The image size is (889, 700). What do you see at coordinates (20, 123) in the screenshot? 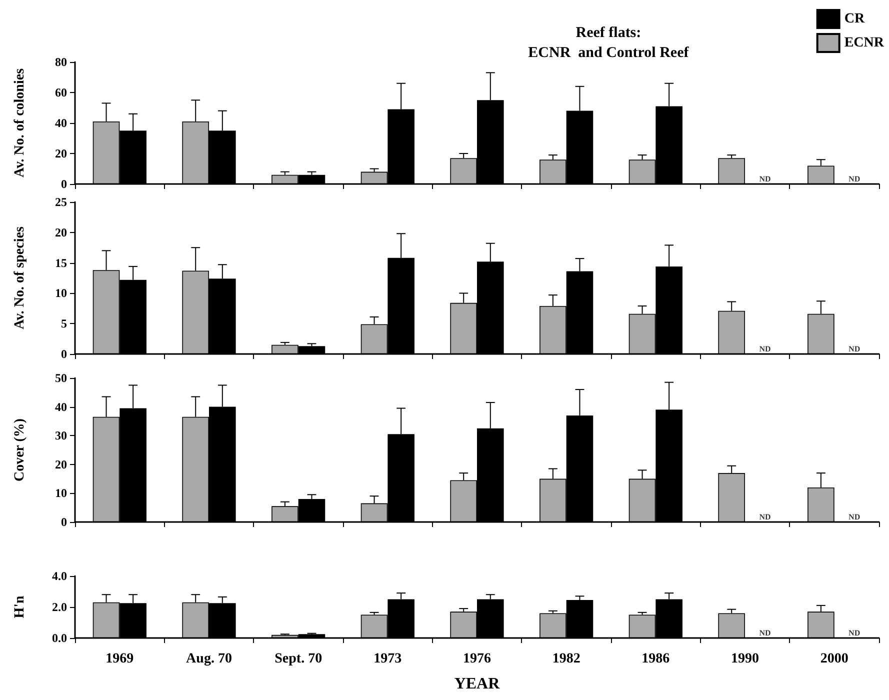
I see `y-axis-title: Av. No. of colonies` at bounding box center [20, 123].